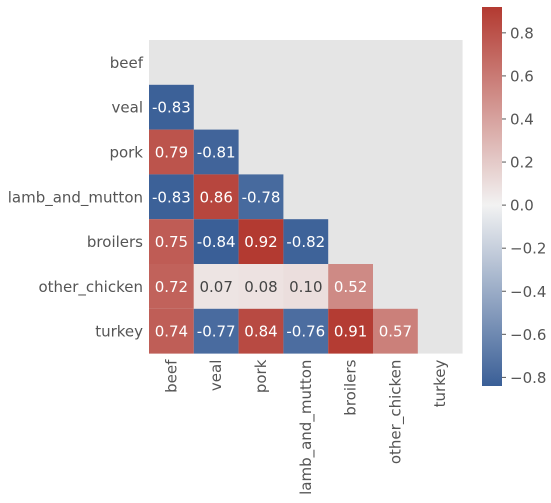 Image resolution: width=551 pixels, height=503 pixels. I want to click on colorbar-tick-label: 0.8, so click(522, 33).